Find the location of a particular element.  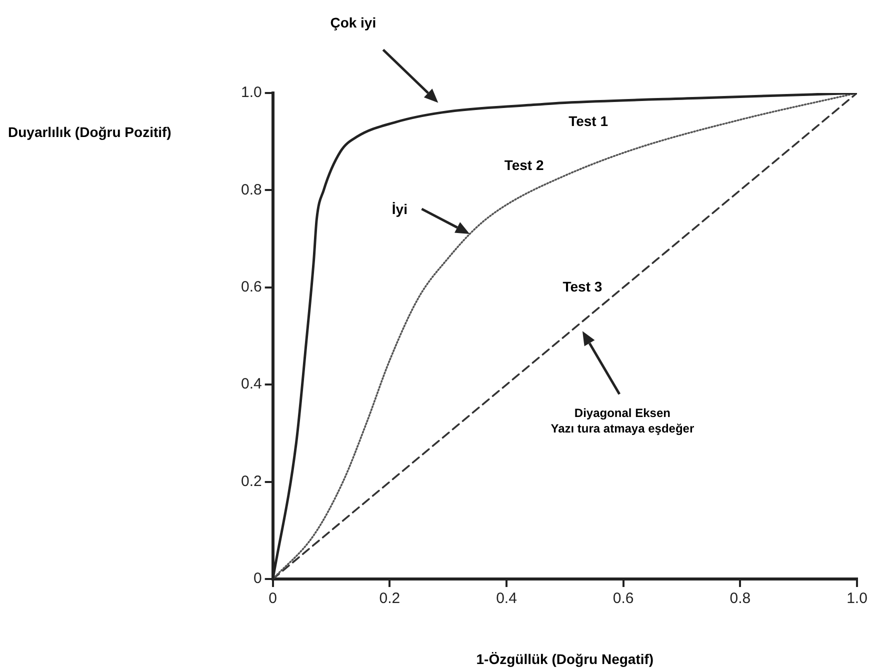

series-label: Test 2 is located at coordinates (524, 164).